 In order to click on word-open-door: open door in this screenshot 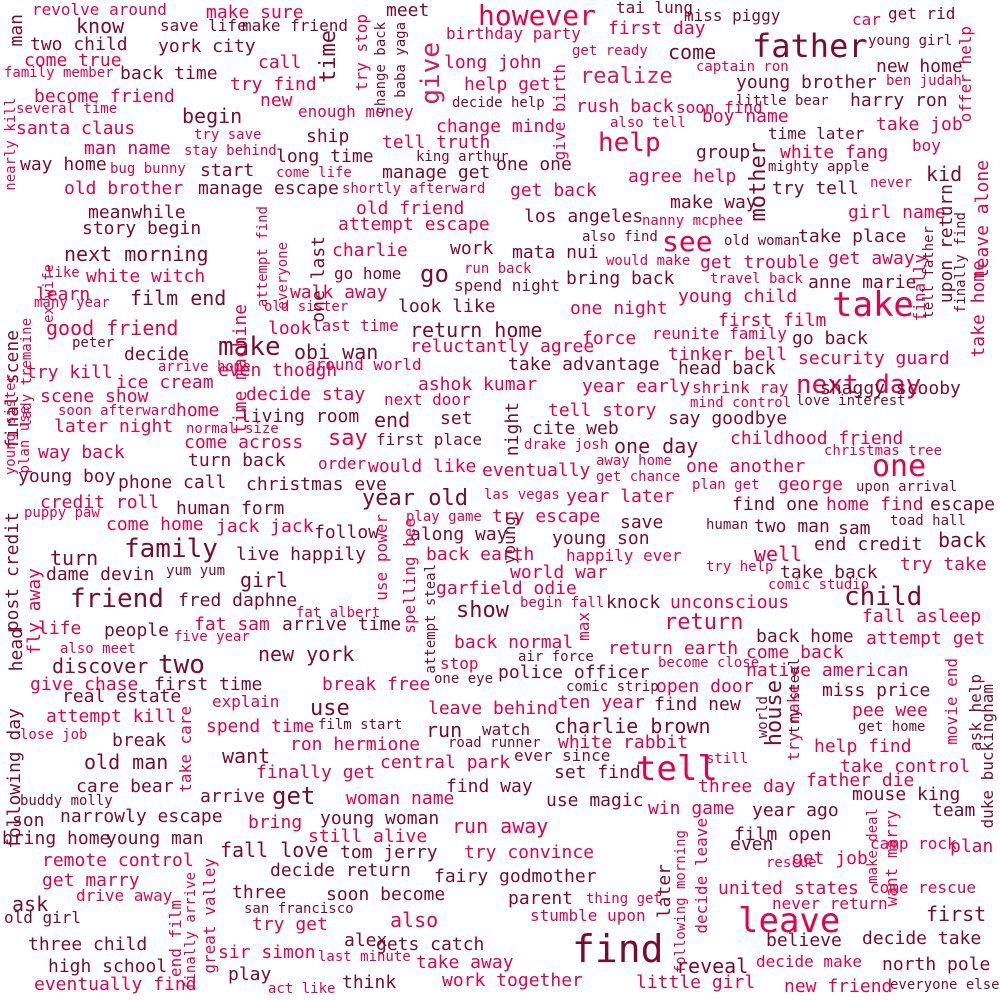, I will do `click(705, 686)`.